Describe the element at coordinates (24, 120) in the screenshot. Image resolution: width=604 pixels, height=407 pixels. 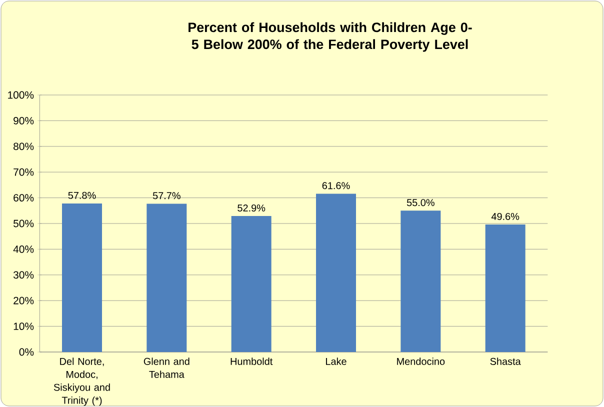
I see `y-tick-label: 90%` at that location.